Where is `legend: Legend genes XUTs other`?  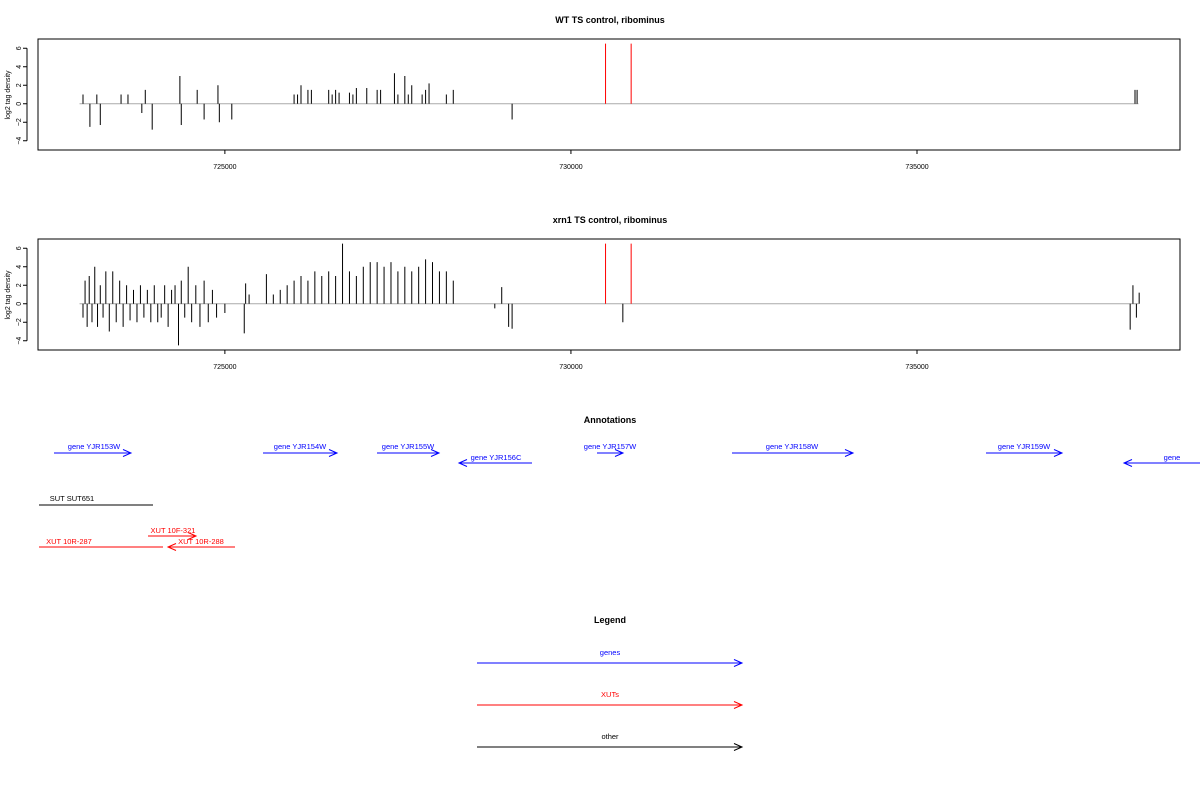
legend: Legend genes XUTs other is located at coordinates (610, 683).